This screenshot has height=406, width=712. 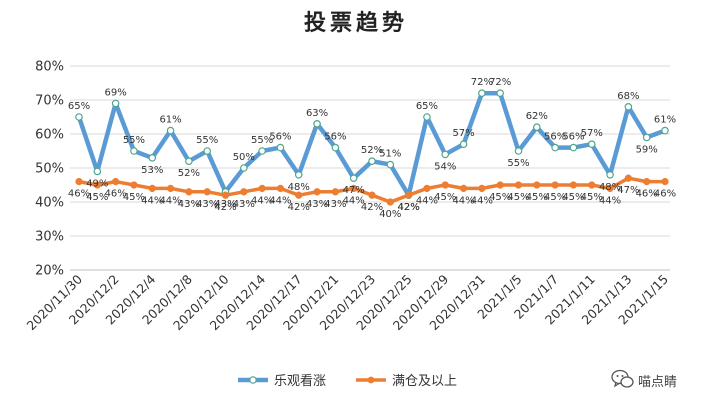 What do you see at coordinates (49, 135) in the screenshot?
I see `y-tick-label: 60%` at bounding box center [49, 135].